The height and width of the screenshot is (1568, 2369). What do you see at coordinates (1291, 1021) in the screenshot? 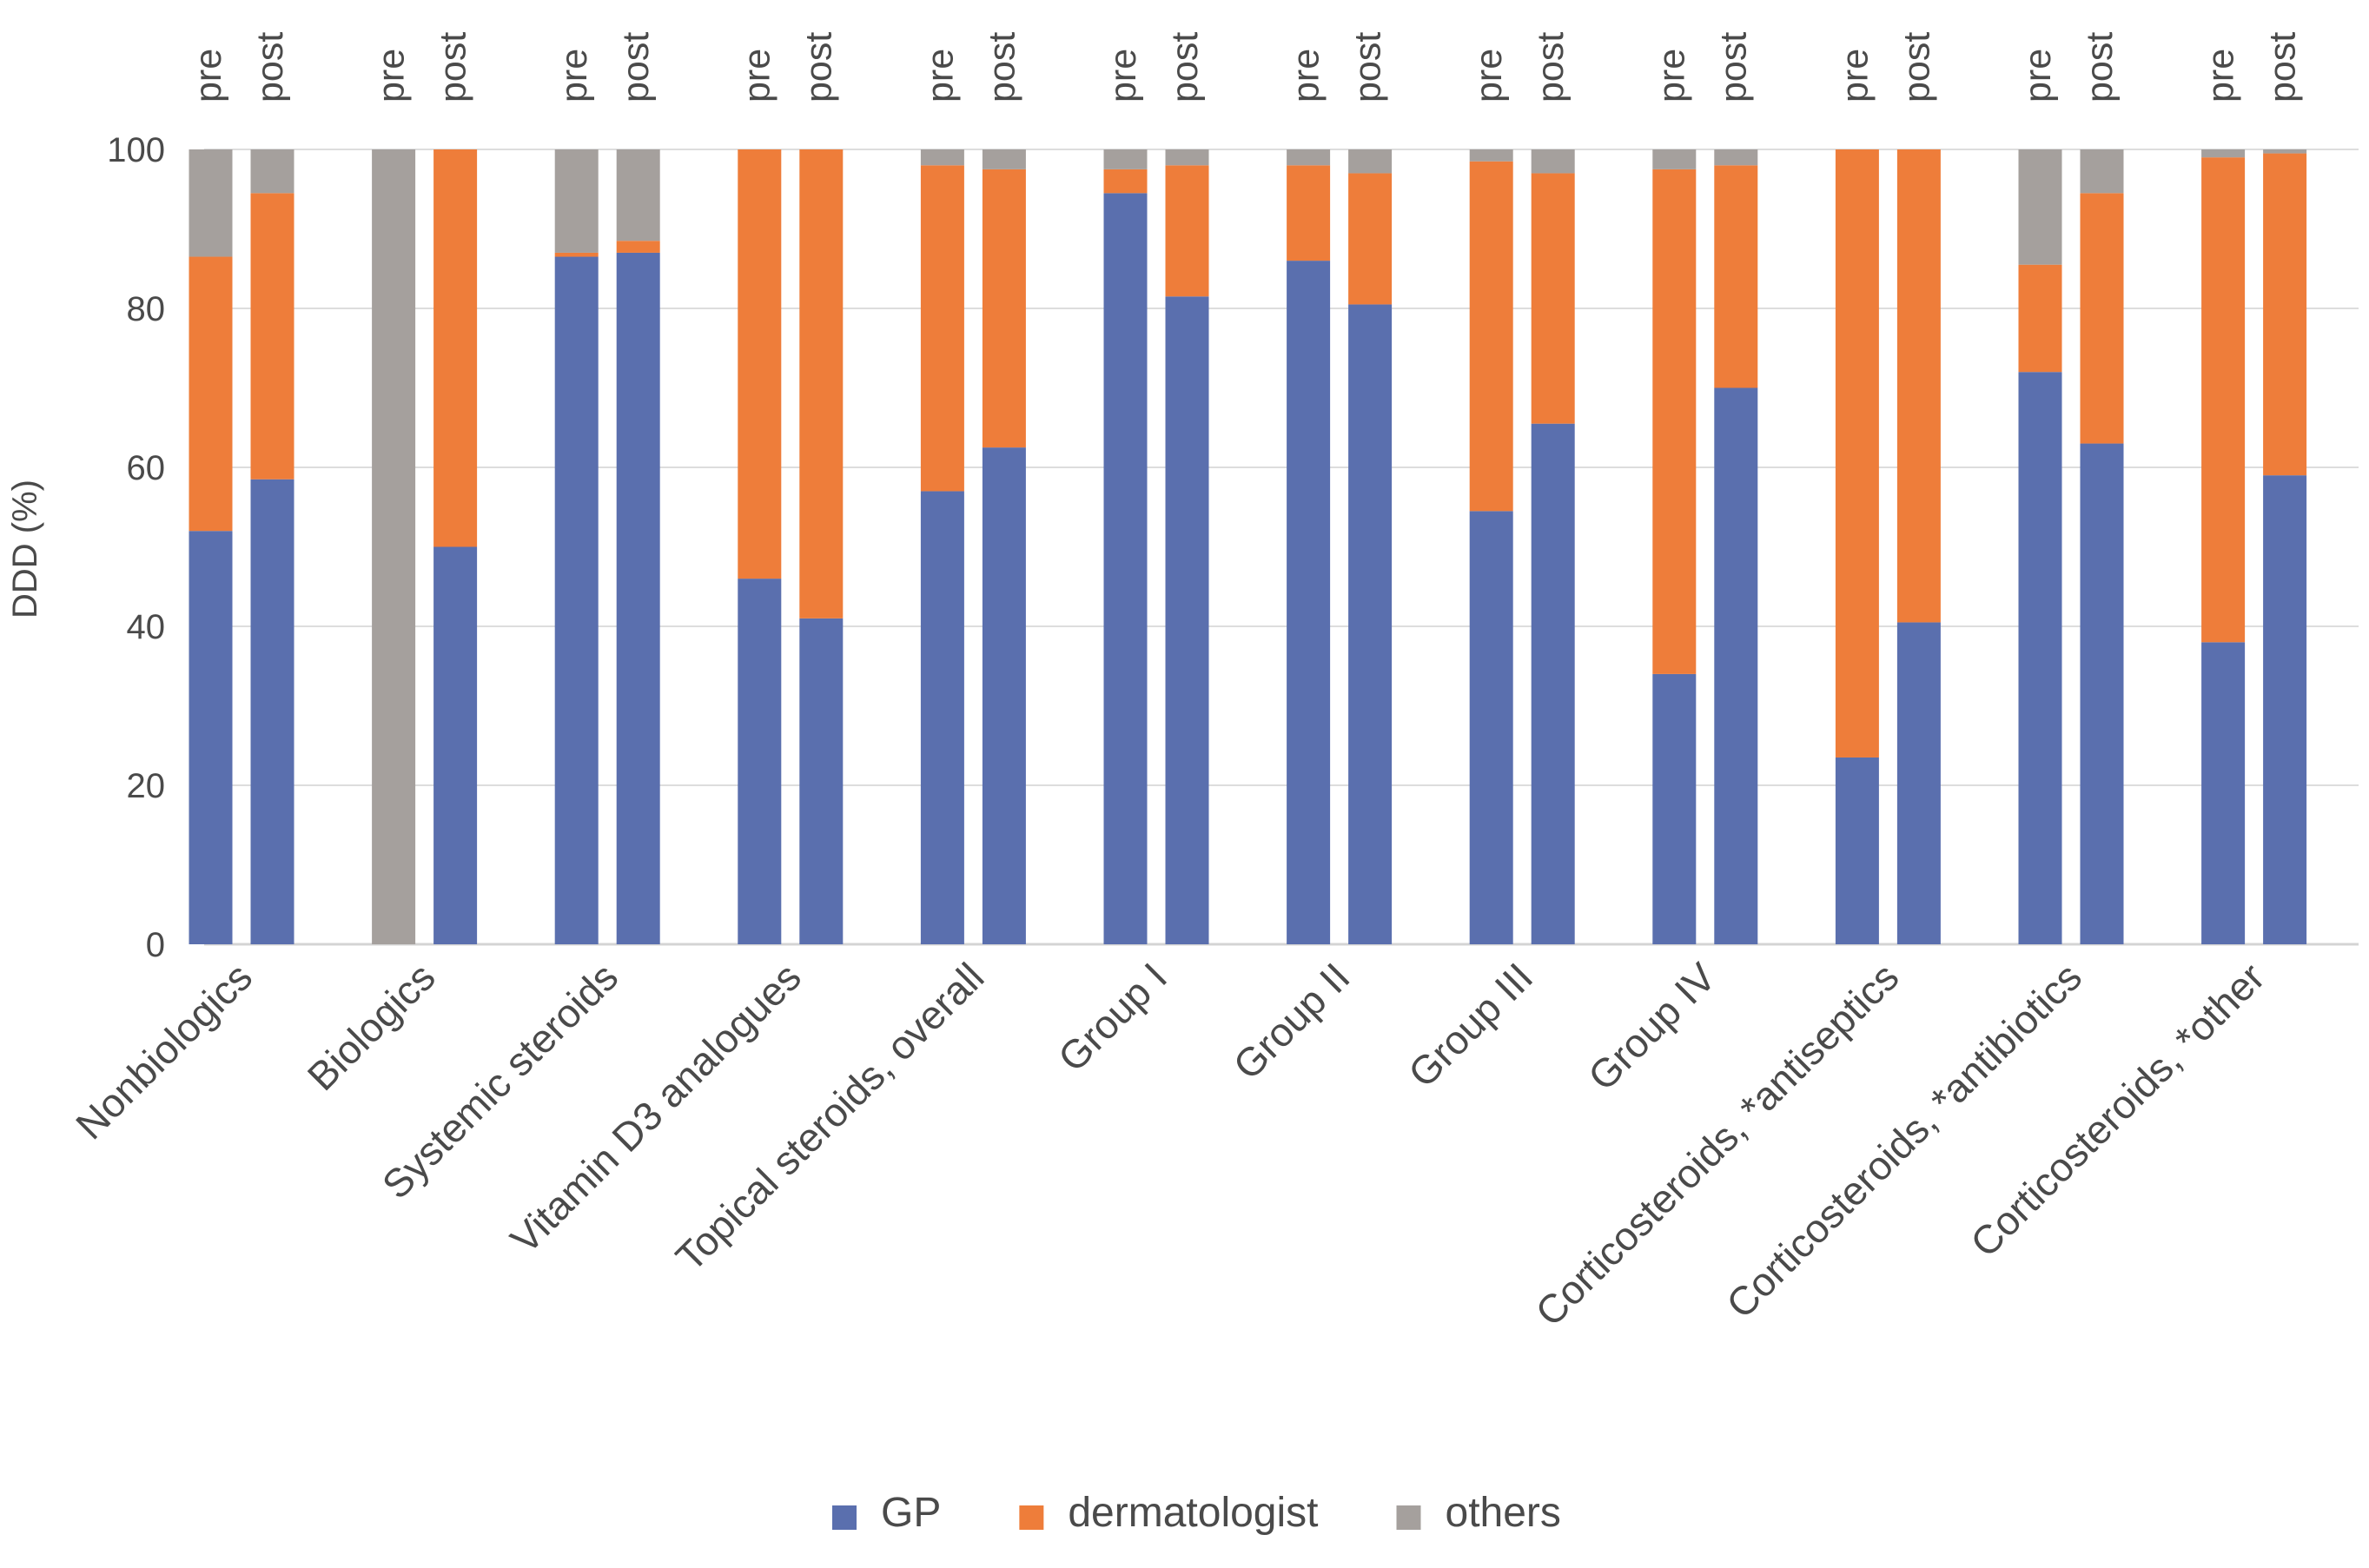
I see `category-label: Group II` at bounding box center [1291, 1021].